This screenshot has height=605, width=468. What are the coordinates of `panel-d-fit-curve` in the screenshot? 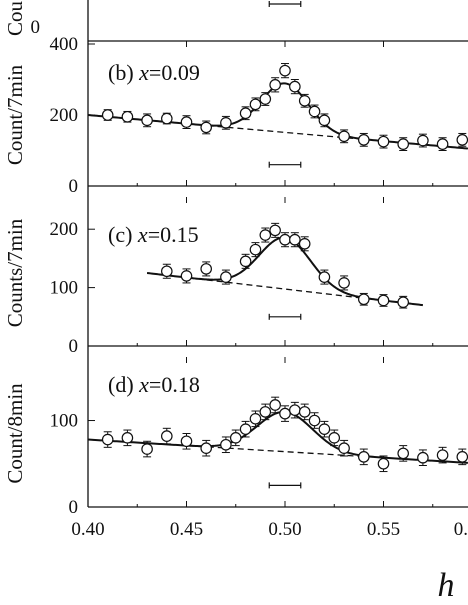 It's located at (277, 437).